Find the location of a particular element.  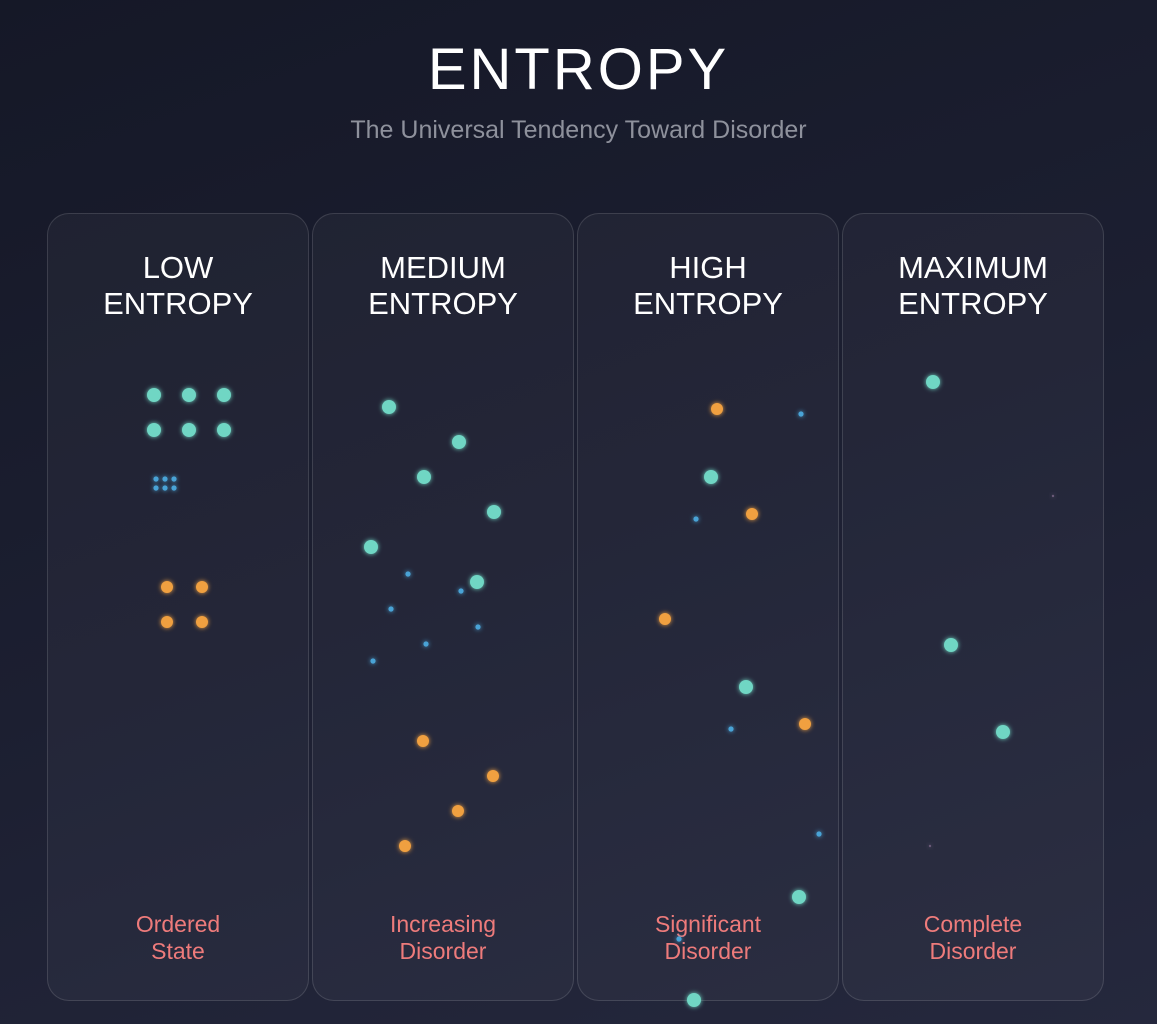

panel-heading: LOW ENTROPY is located at coordinates (178, 285).